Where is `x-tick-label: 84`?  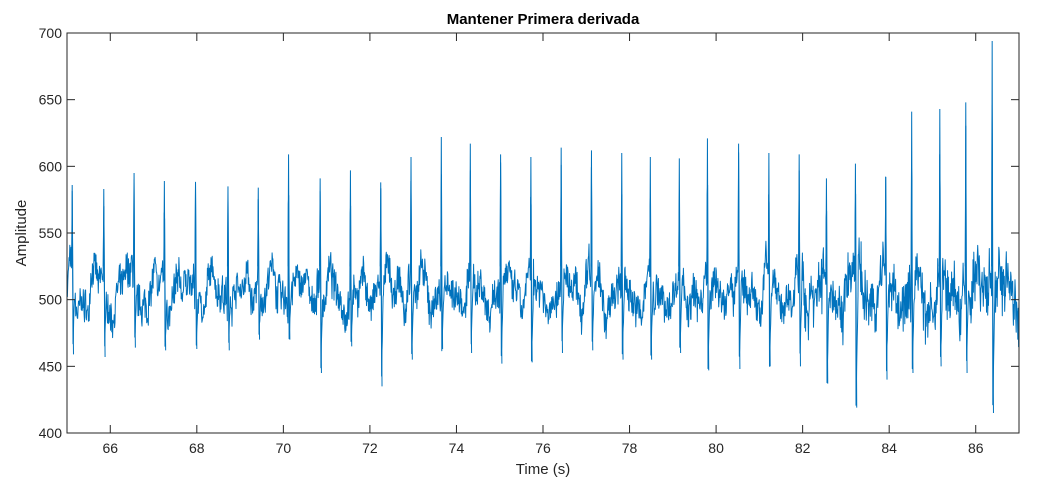
x-tick-label: 84 is located at coordinates (889, 448).